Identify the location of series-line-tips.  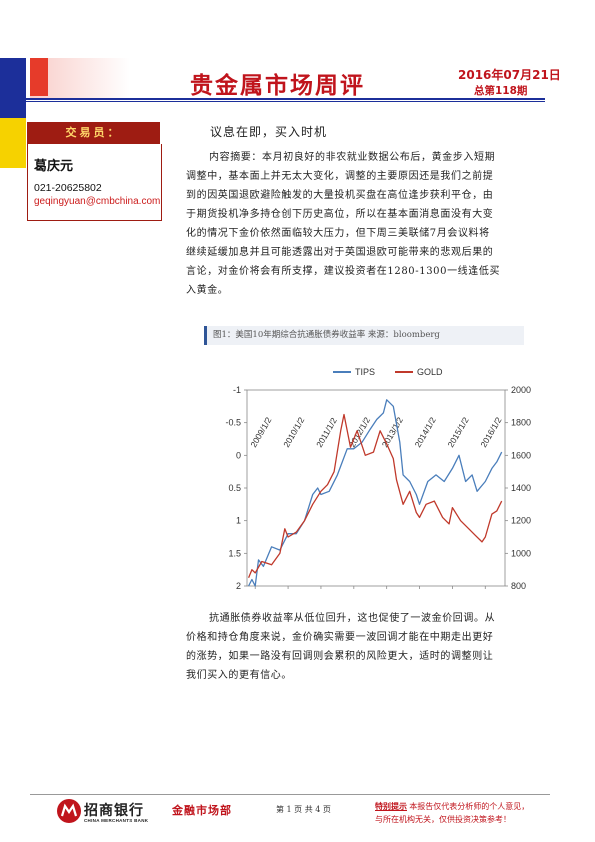
(375, 493).